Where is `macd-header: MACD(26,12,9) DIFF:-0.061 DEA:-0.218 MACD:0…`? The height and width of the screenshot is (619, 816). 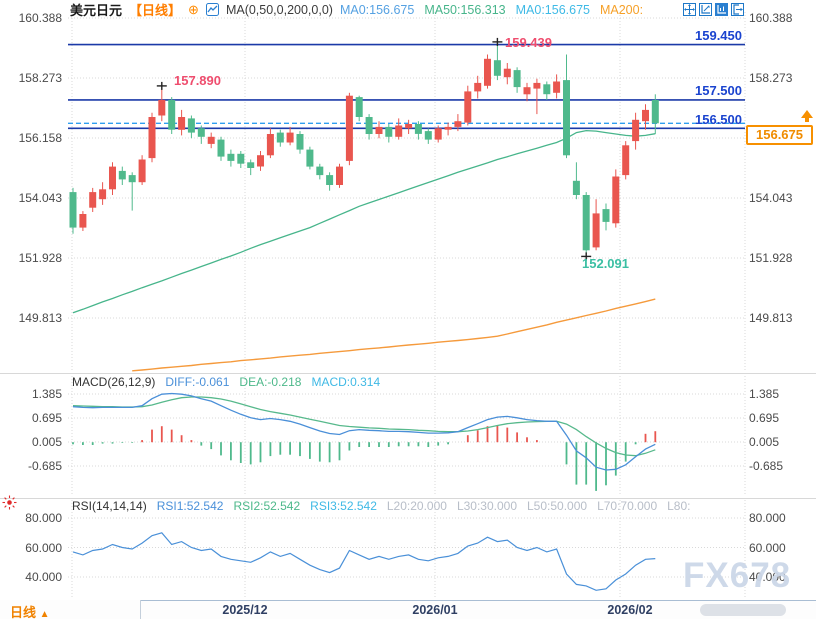
macd-header: MACD(26,12,9) DIFF:-0.061 DEA:-0.218 MACD:0… is located at coordinates (226, 382).